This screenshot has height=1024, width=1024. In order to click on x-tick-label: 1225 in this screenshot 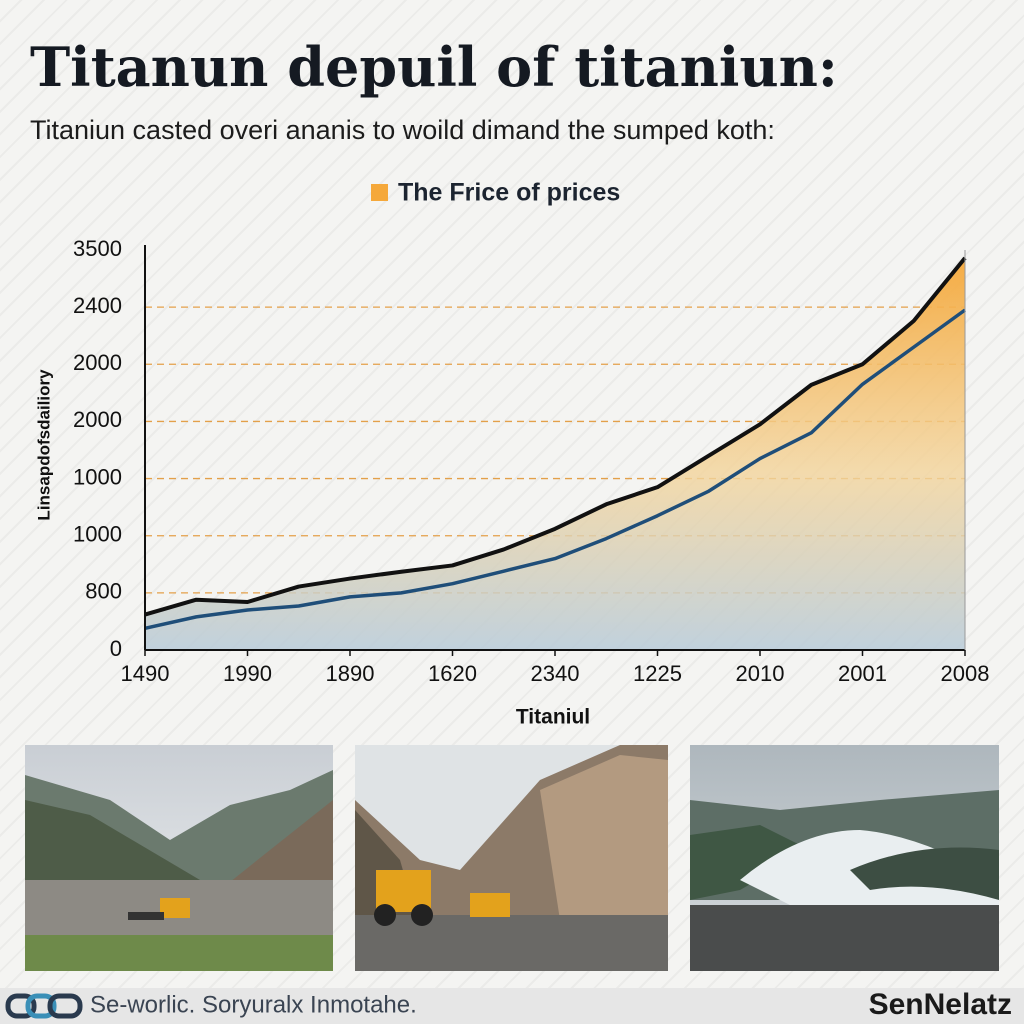, I will do `click(657, 673)`.